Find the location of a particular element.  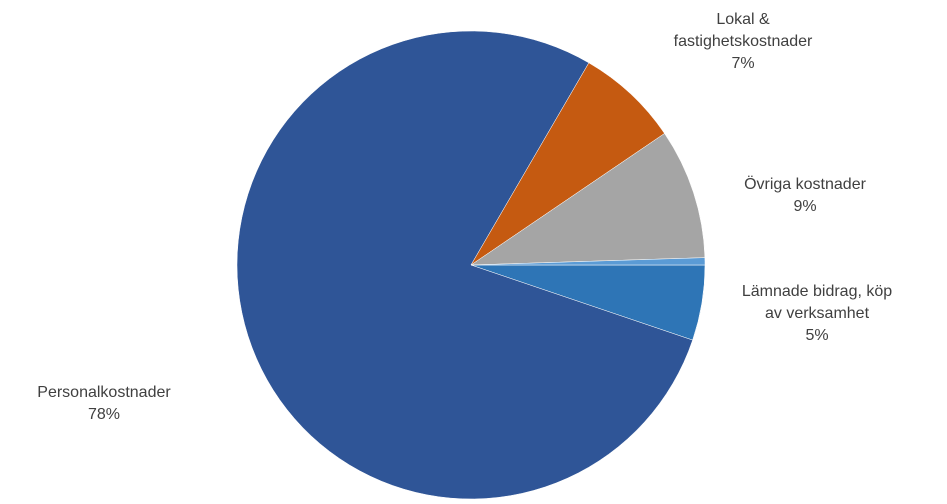

slice-label-lamnade-bidrag-kop-av-verksamhet: Lämnade bidrag, köp av verksamhet 5% is located at coordinates (817, 313).